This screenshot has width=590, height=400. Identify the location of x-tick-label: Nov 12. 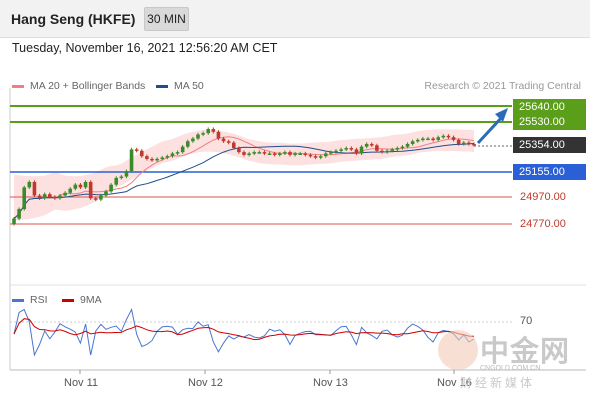
(205, 383).